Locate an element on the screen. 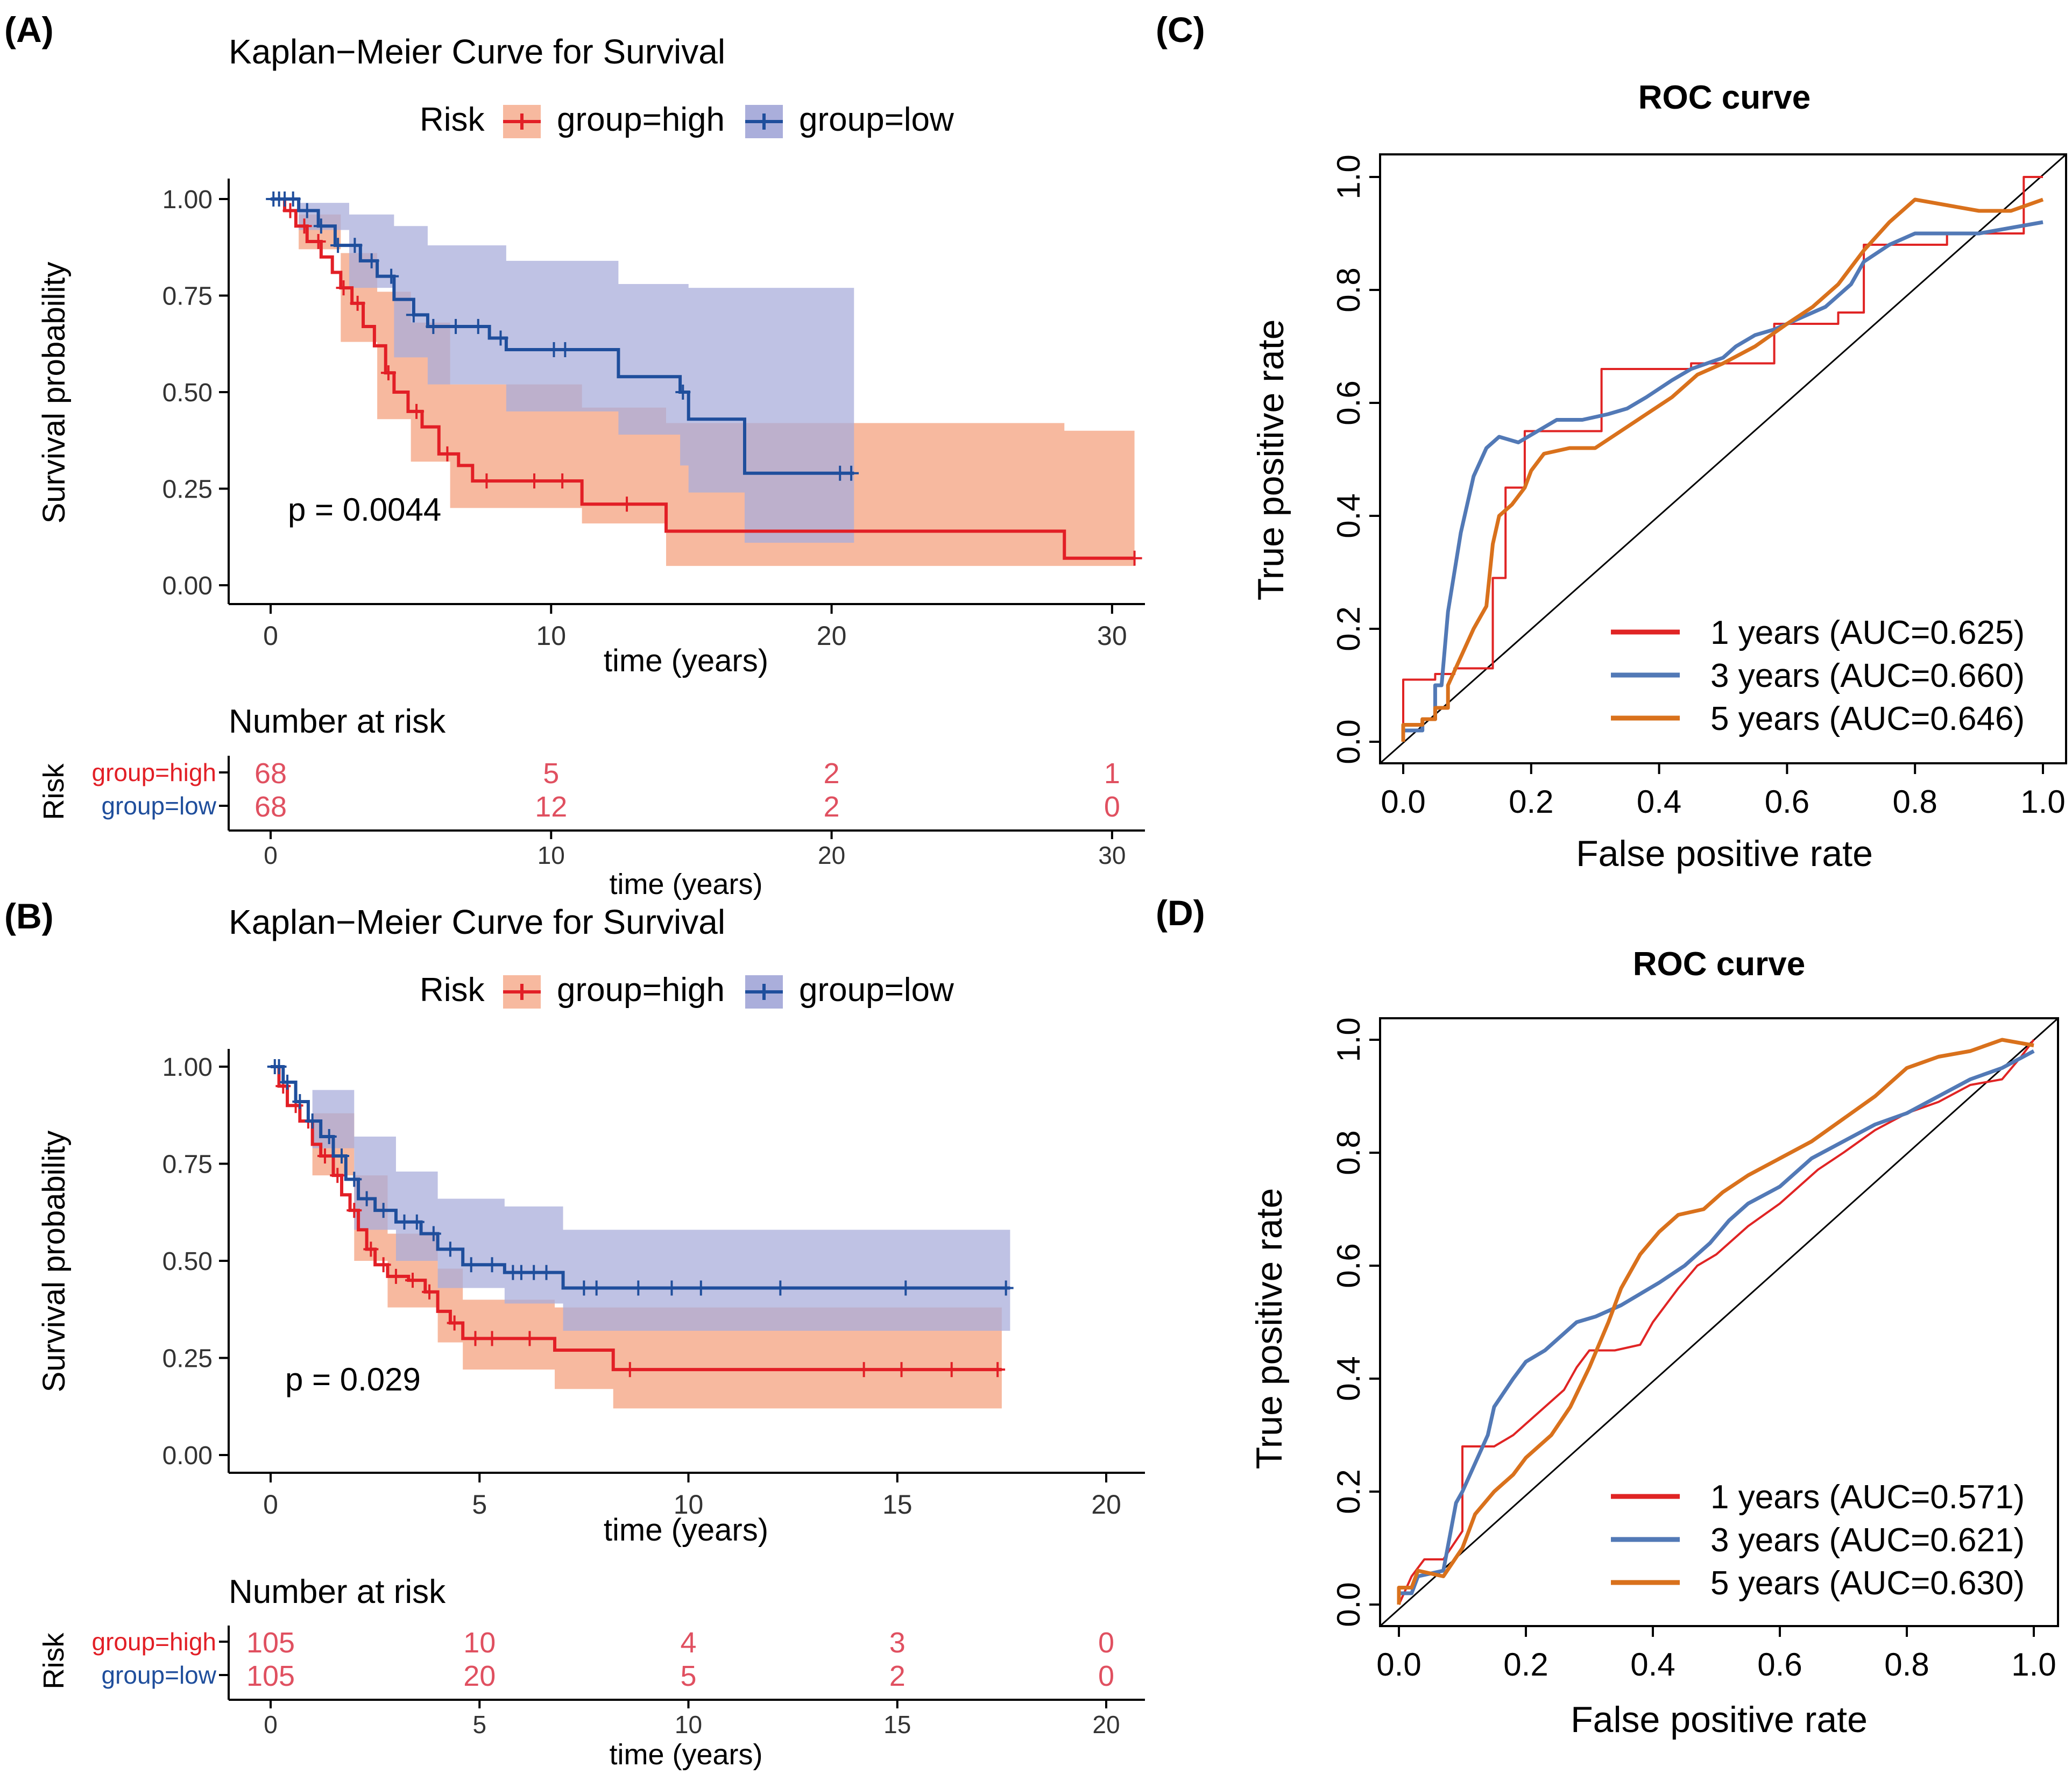 The height and width of the screenshot is (1774, 2072). risk-count: 20 is located at coordinates (479, 1676).